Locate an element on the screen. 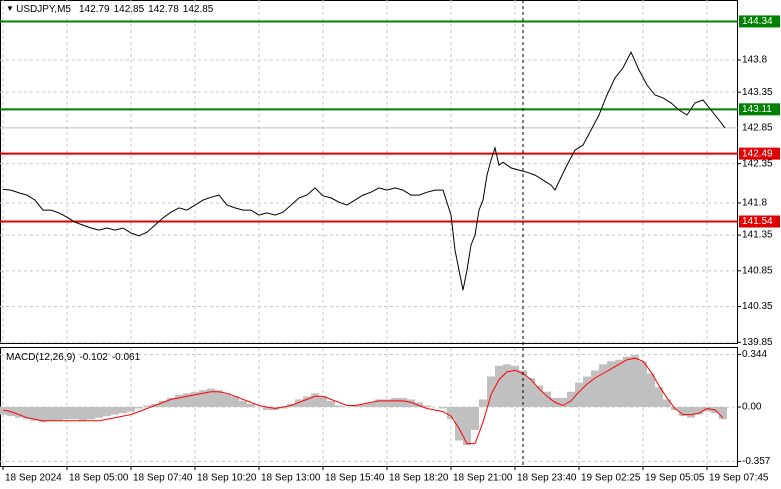  x-tick-label: 18 Sep 2024 is located at coordinates (33, 478).